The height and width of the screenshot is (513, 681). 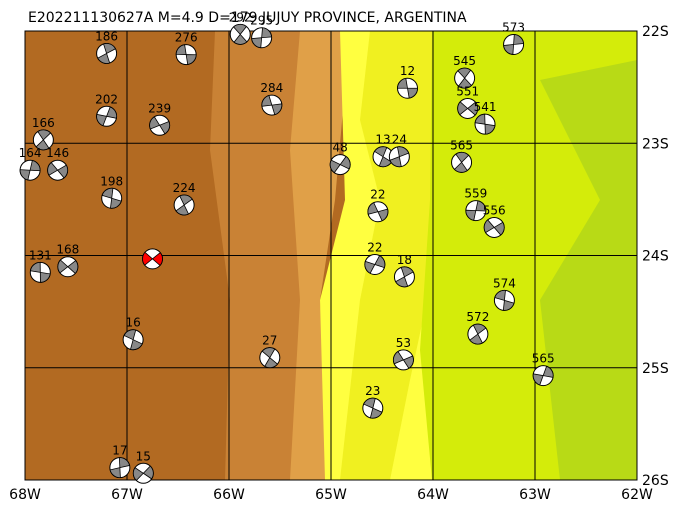 What do you see at coordinates (504, 283) in the screenshot?
I see `event-label: 574` at bounding box center [504, 283].